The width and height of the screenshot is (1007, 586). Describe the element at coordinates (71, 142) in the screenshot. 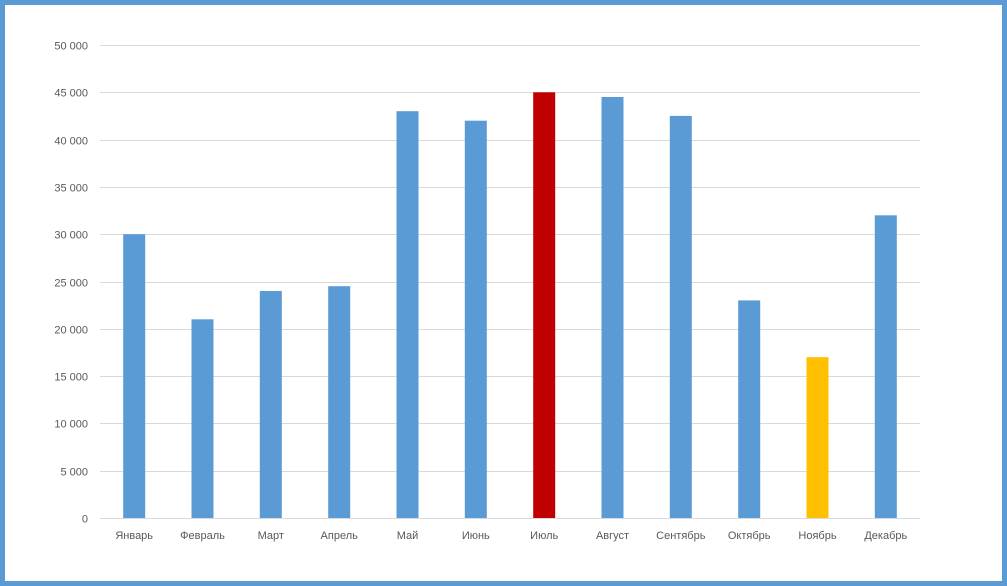

I see `y-tick-label: 40 000` at that location.